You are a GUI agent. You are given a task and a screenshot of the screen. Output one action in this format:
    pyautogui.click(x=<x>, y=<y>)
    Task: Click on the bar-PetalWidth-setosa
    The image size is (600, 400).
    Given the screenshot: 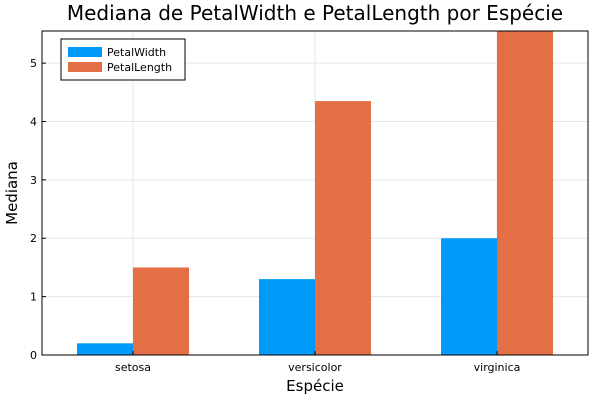 What is the action you would take?
    pyautogui.click(x=105, y=349)
    